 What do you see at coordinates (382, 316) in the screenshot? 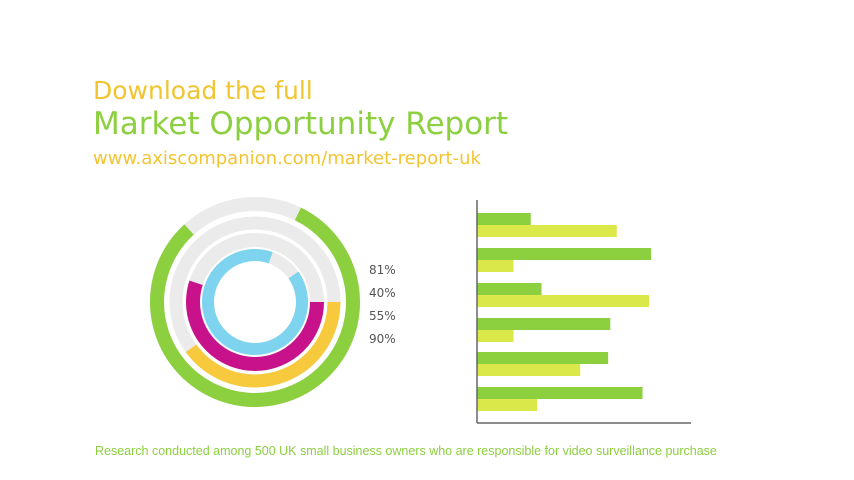
I see `ring-label-3: 55%` at bounding box center [382, 316].